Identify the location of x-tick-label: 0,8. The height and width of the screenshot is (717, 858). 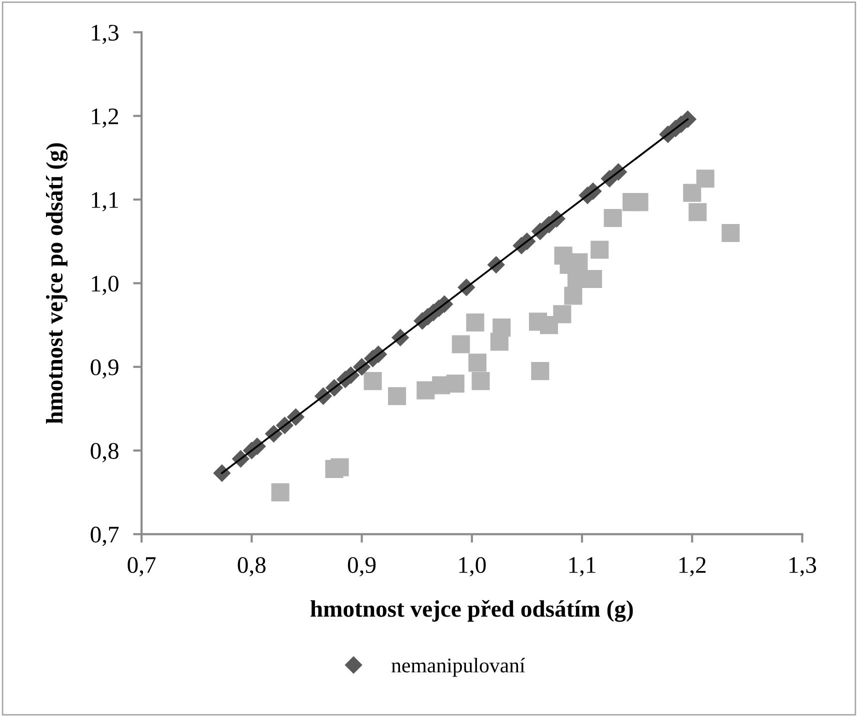
(252, 566).